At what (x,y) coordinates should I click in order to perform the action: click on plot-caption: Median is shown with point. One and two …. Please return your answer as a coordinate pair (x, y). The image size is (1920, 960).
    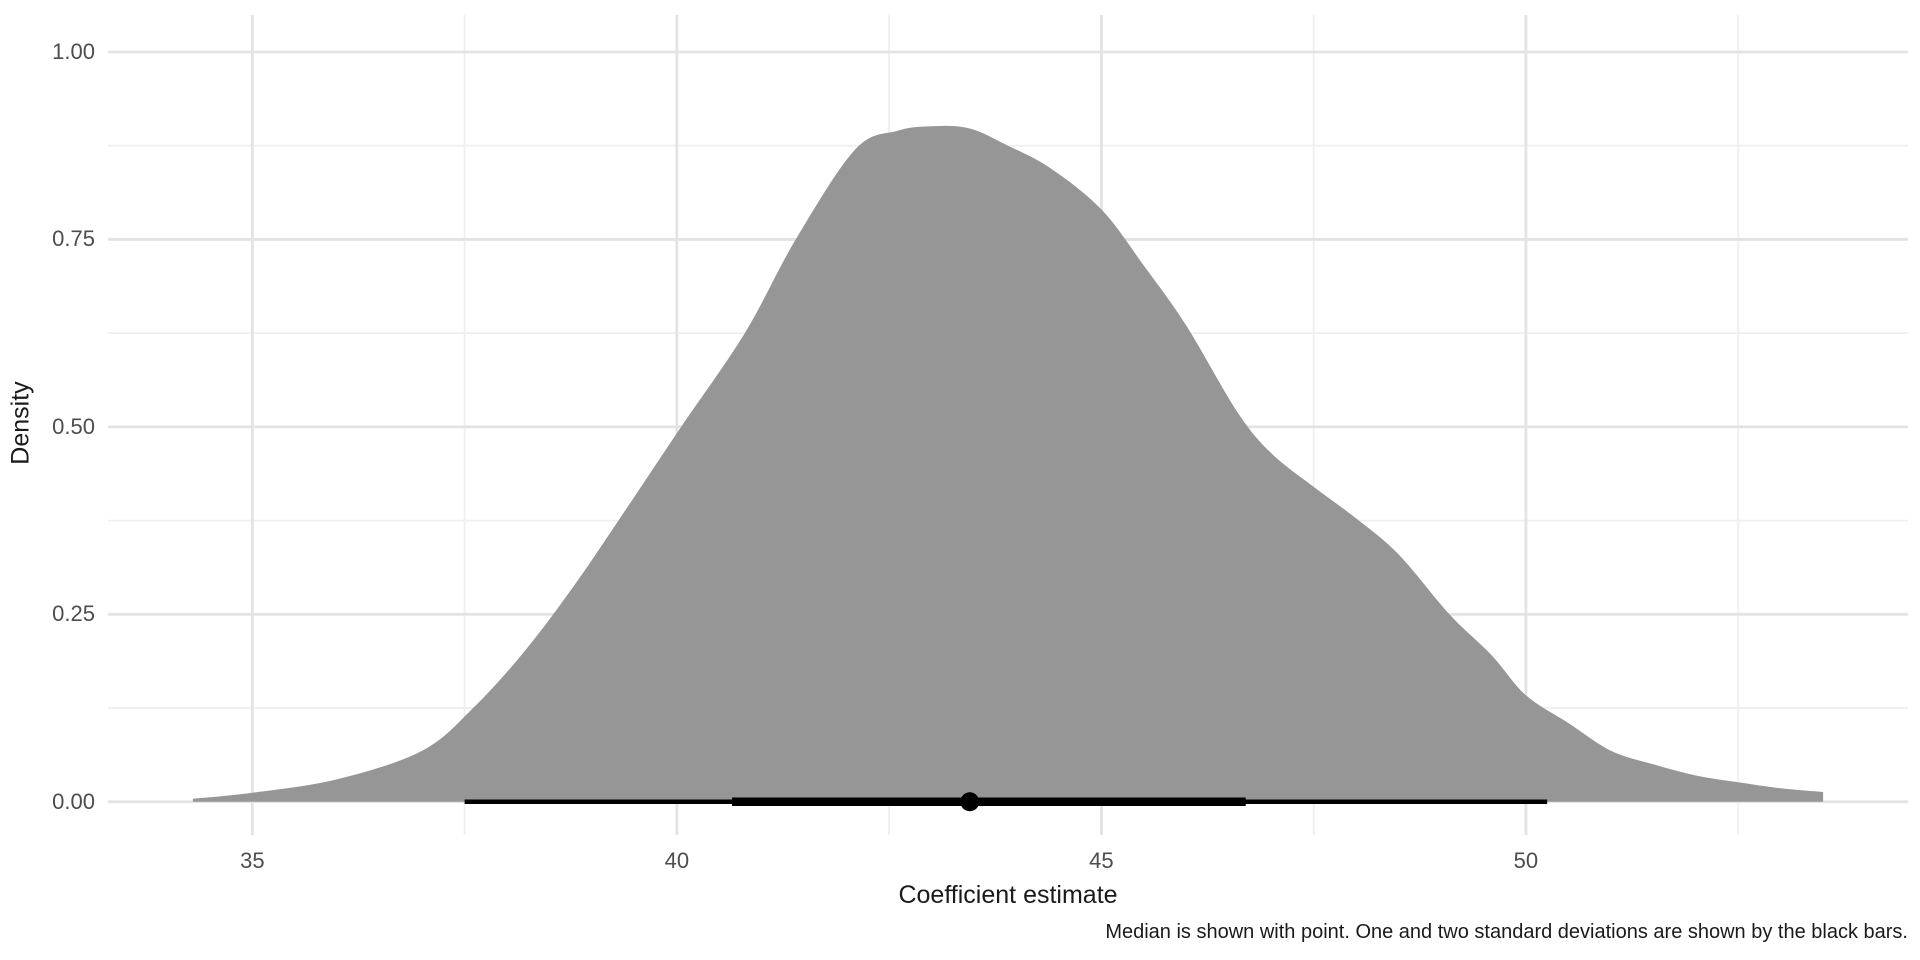
    Looking at the image, I should click on (1506, 932).